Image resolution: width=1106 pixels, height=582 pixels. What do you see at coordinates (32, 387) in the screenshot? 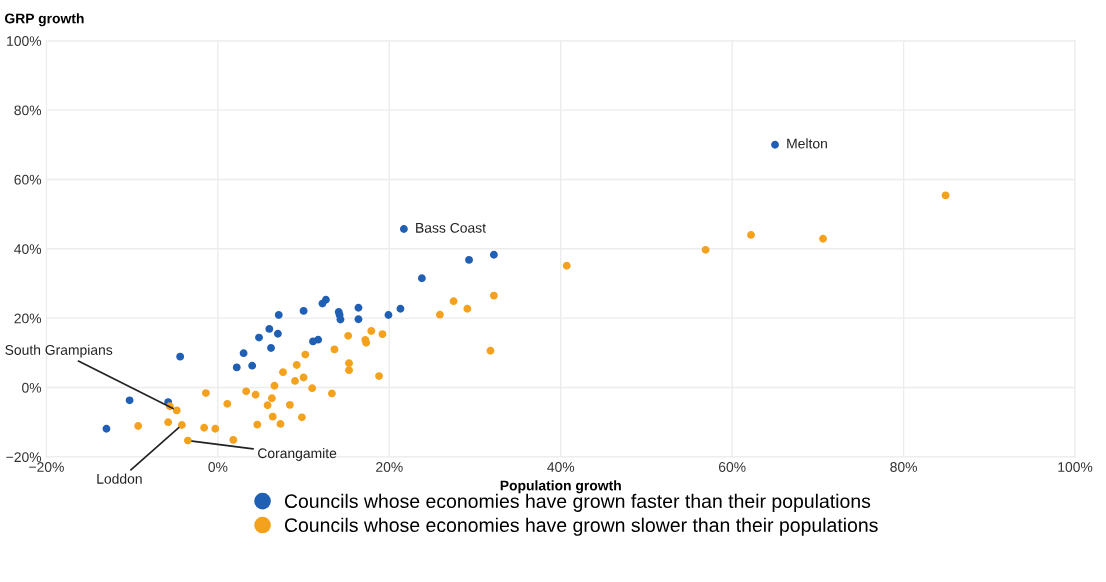
I see `y-tick-label: 0%` at bounding box center [32, 387].